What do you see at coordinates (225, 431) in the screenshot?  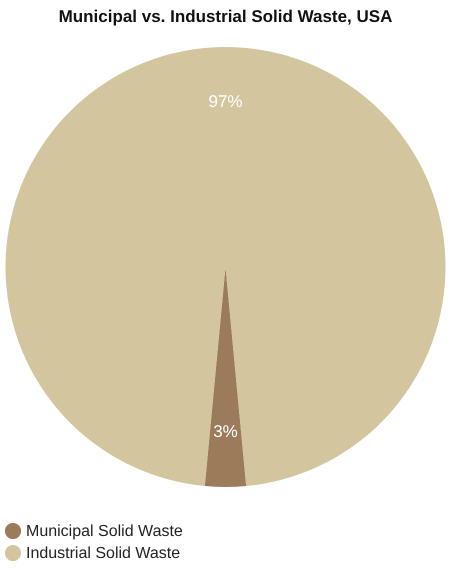 I see `data-label: 3%` at bounding box center [225, 431].